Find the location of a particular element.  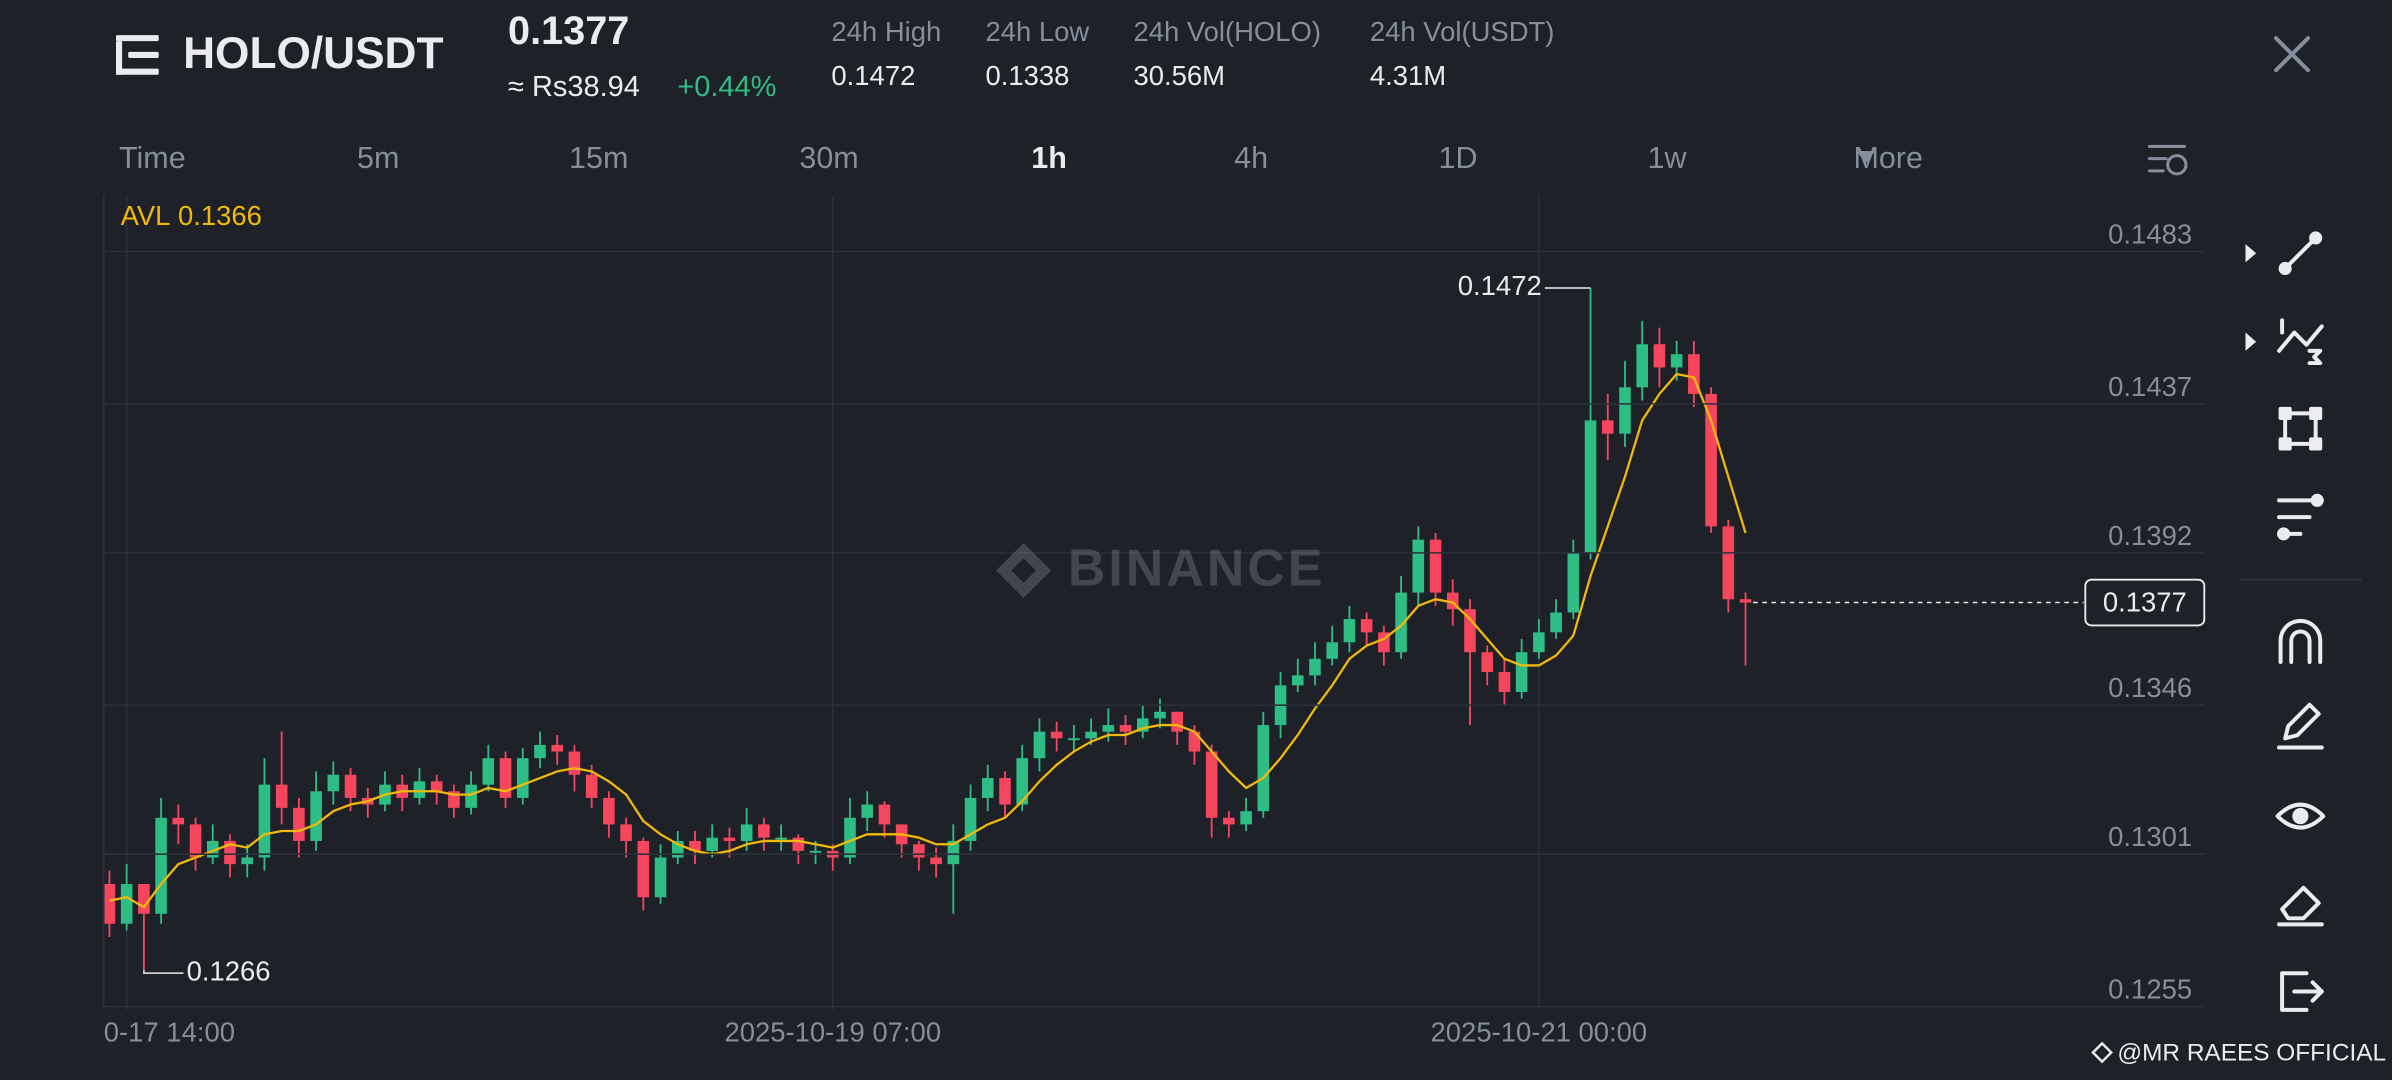

max-label: 0.1472 is located at coordinates (1500, 285).